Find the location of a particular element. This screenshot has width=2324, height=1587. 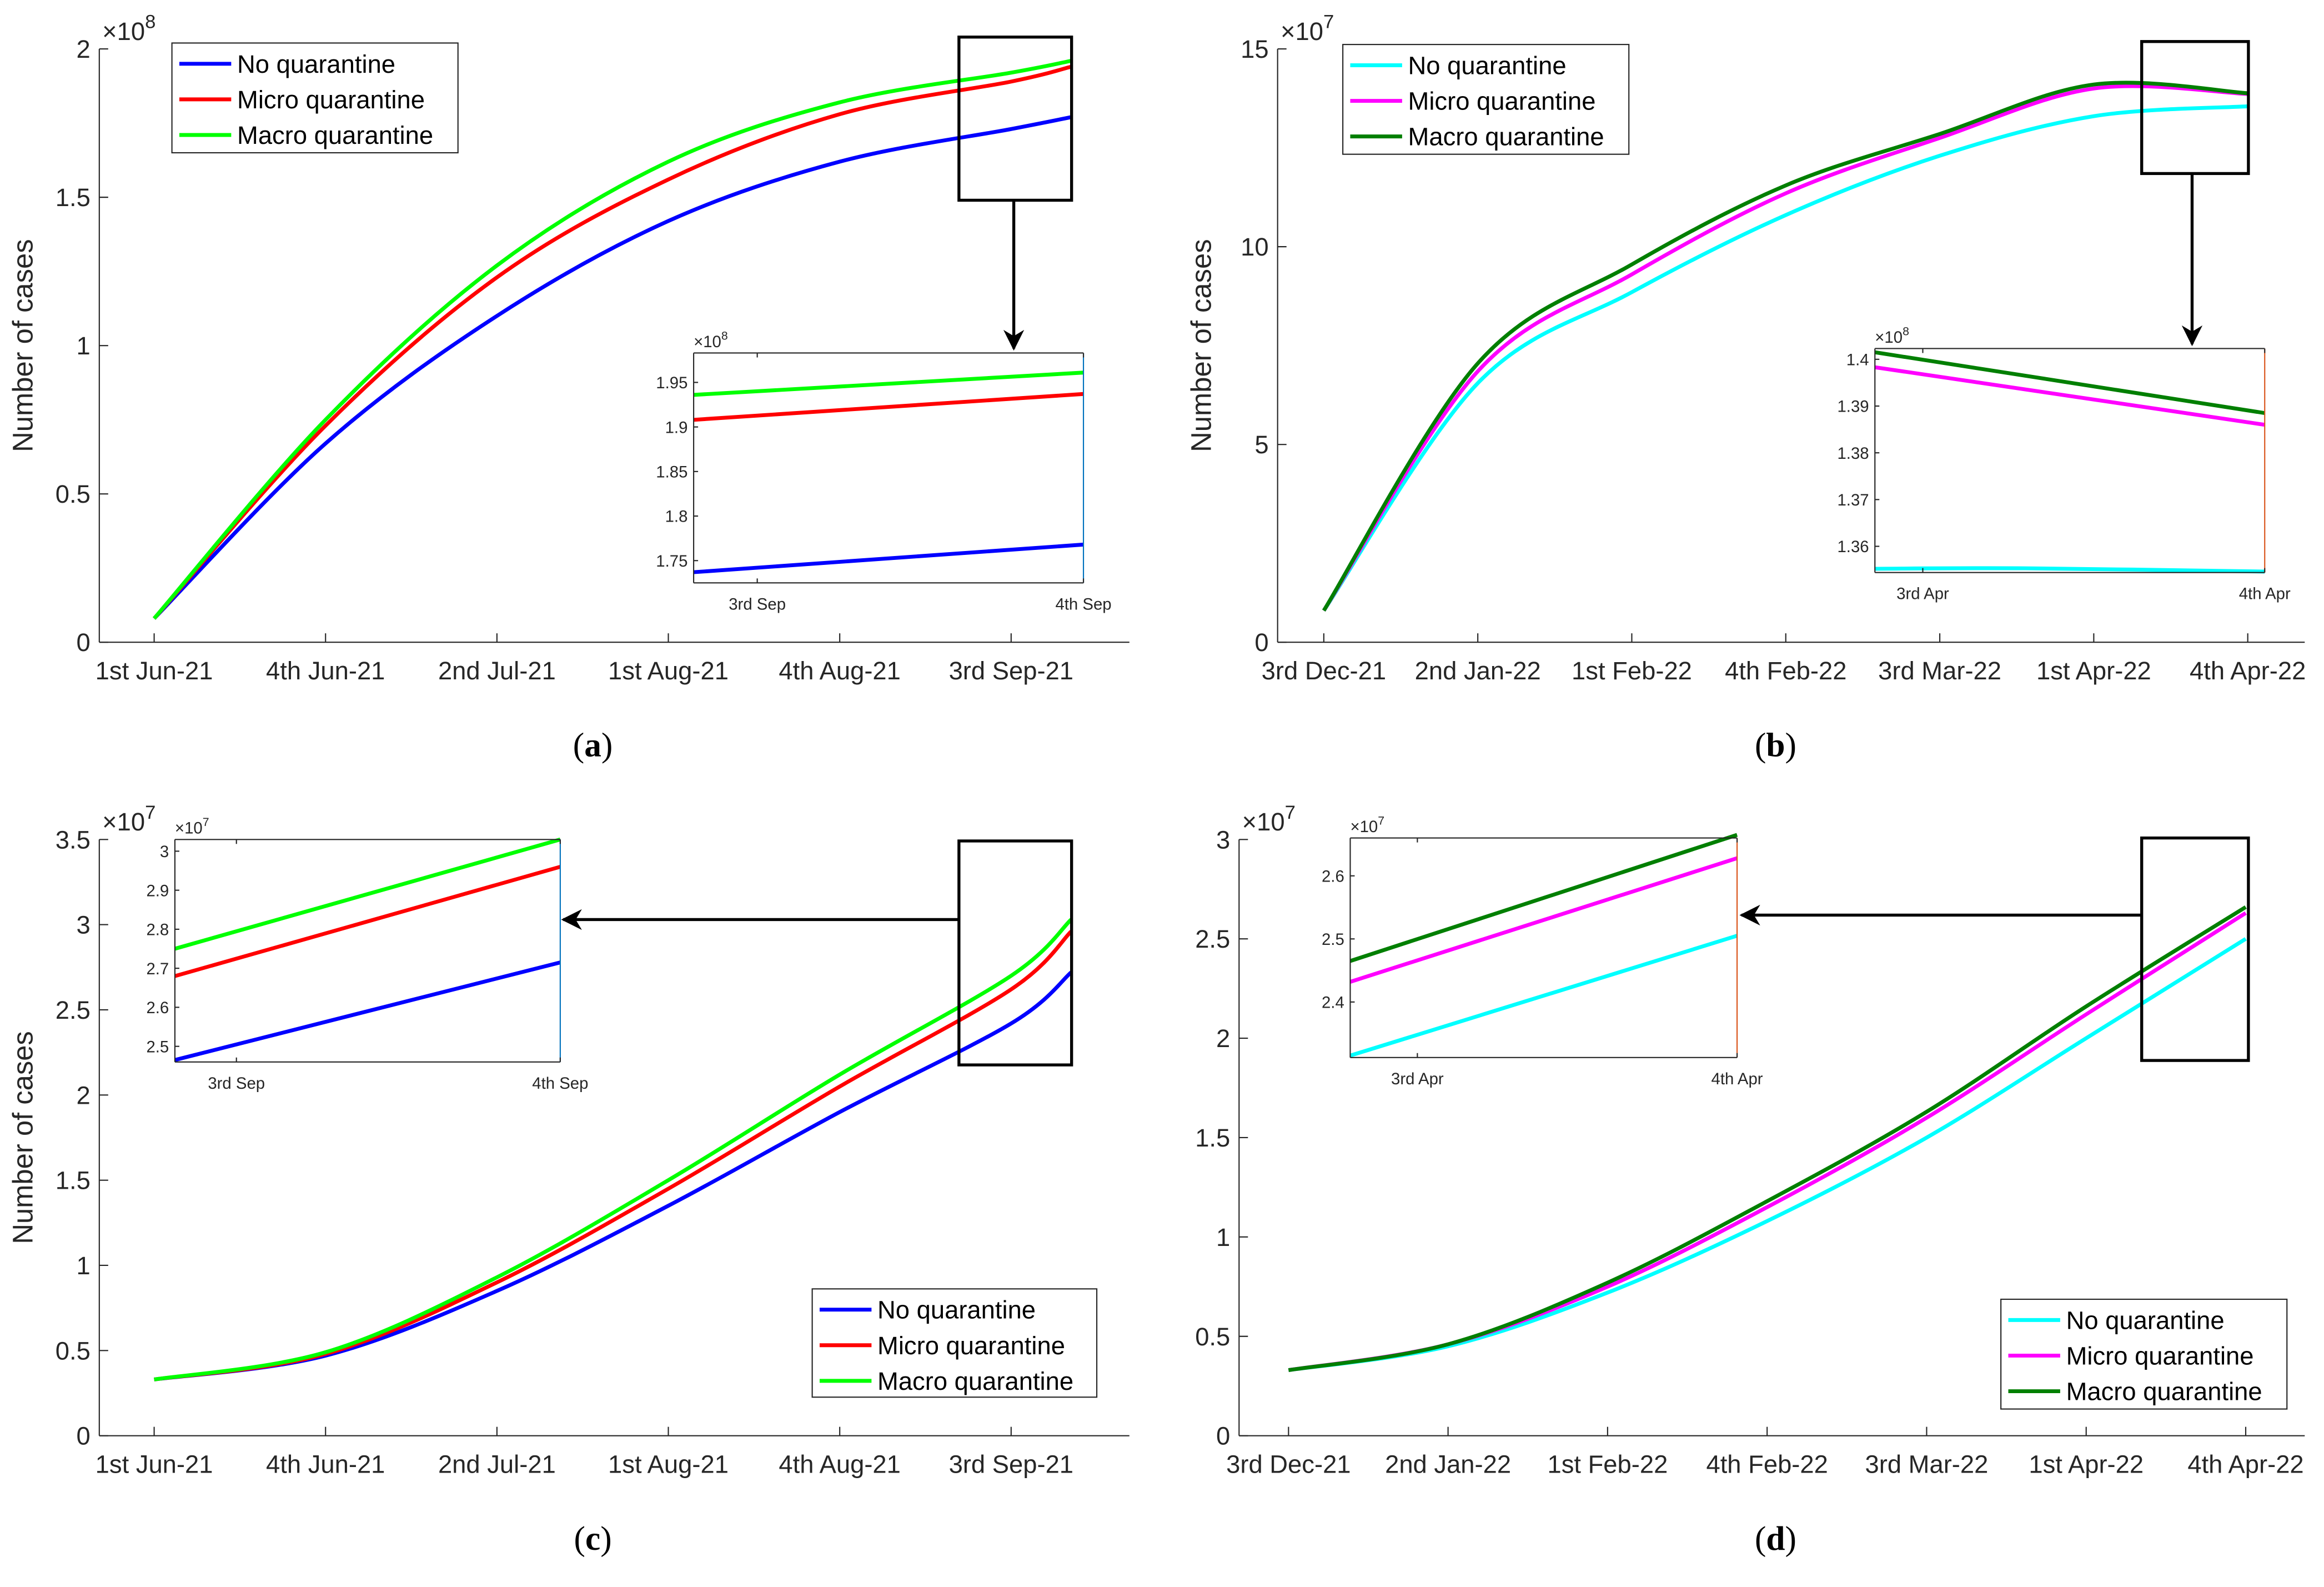

y-tick-label: 1.8 is located at coordinates (676, 517).